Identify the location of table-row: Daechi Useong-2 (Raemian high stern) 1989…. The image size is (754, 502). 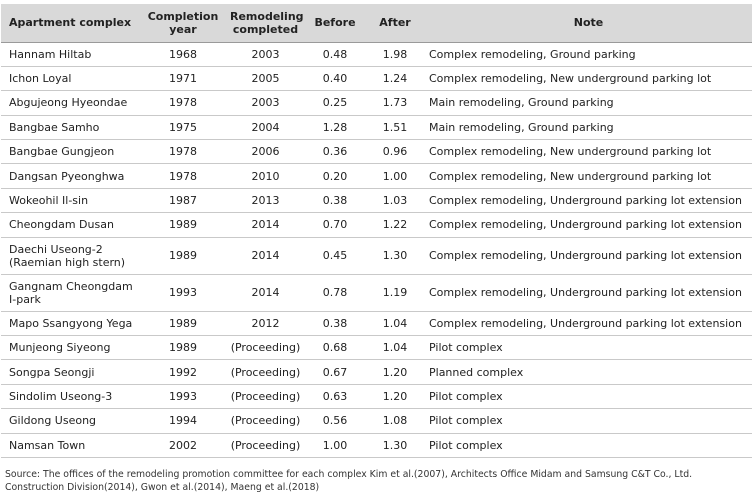
(376, 256).